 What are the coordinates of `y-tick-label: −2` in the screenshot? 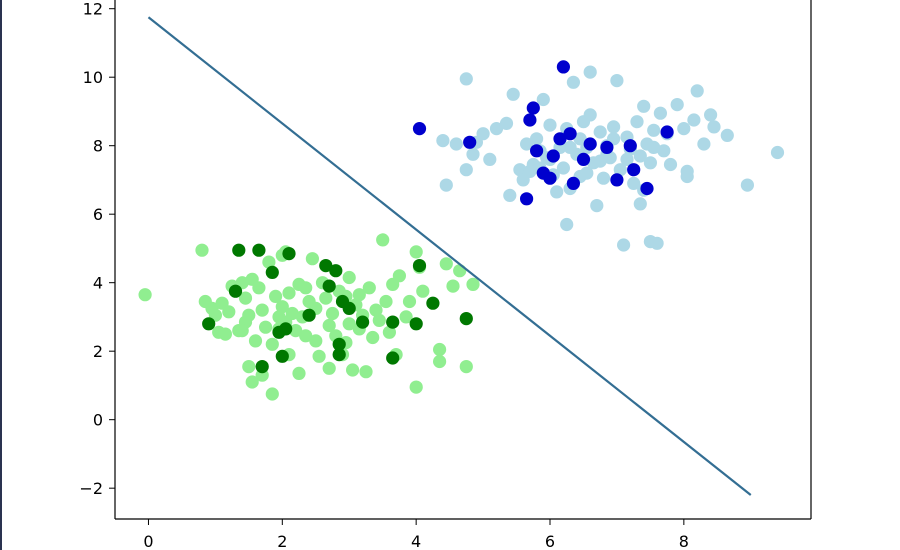 It's located at (91, 488).